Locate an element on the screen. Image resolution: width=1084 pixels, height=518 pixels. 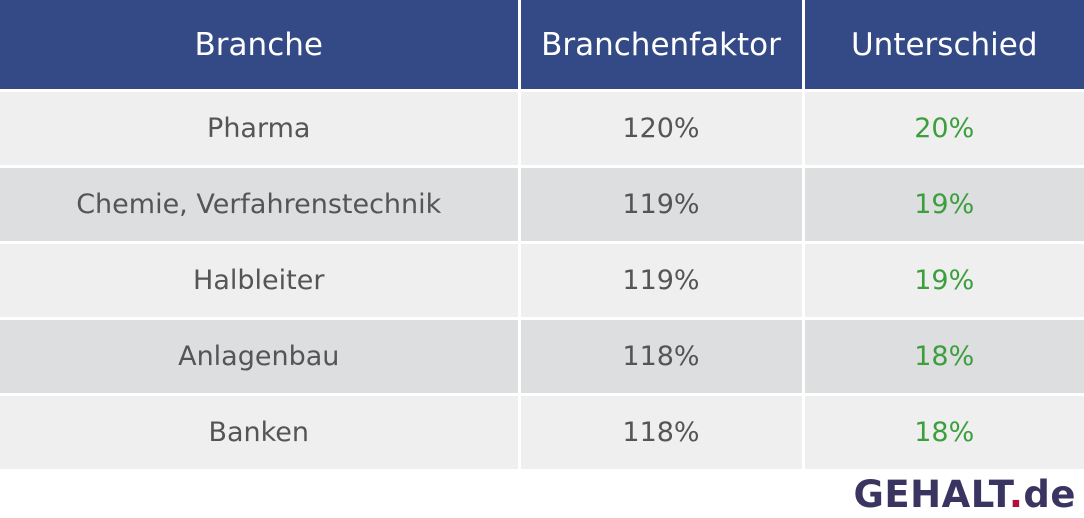
factor-cell: 120% is located at coordinates (662, 129).